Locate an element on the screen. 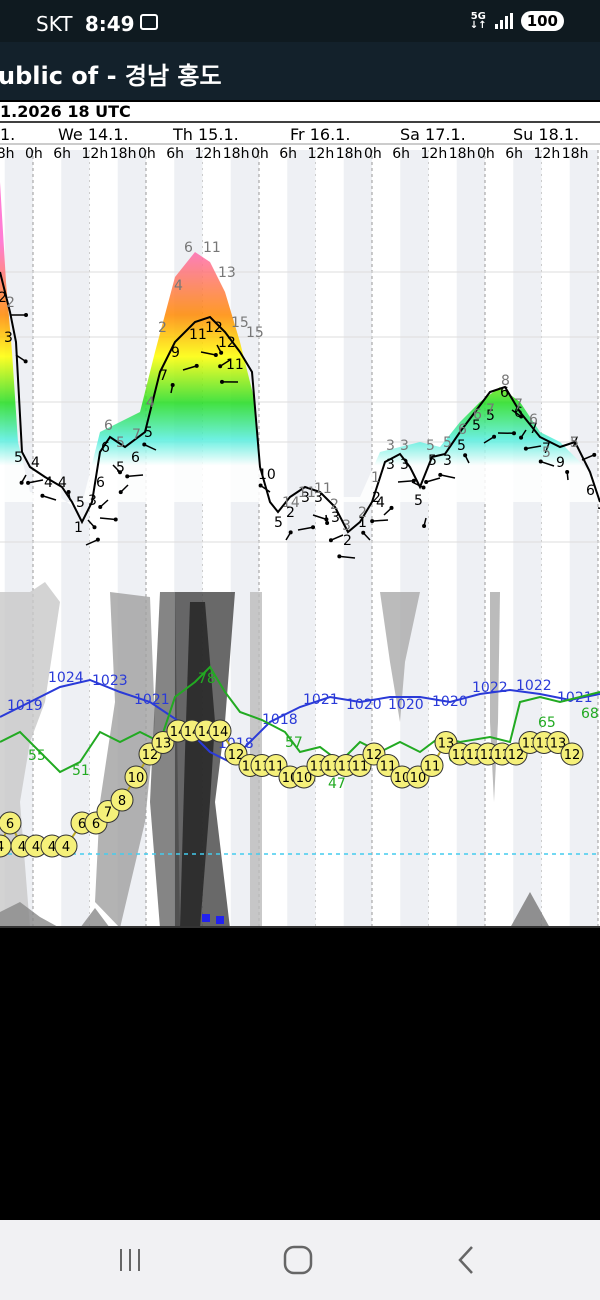  carrier-label: SKT is located at coordinates (54, 24).